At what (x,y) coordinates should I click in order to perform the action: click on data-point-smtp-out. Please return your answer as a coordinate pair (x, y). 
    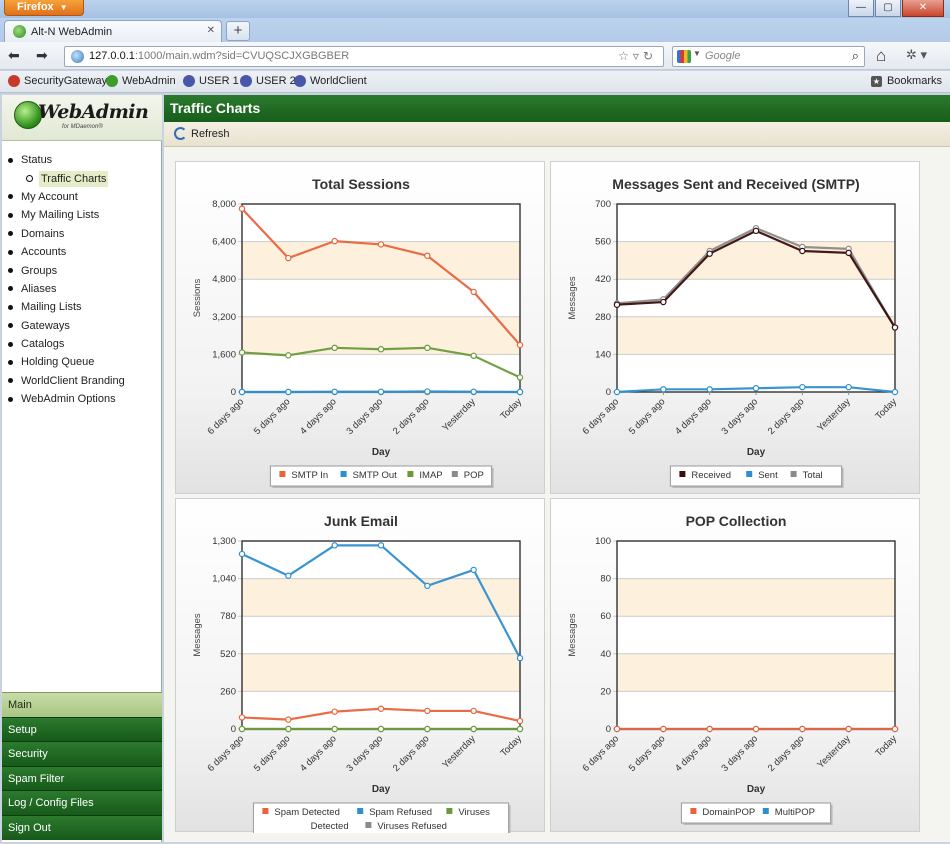
    Looking at the image, I should click on (381, 391).